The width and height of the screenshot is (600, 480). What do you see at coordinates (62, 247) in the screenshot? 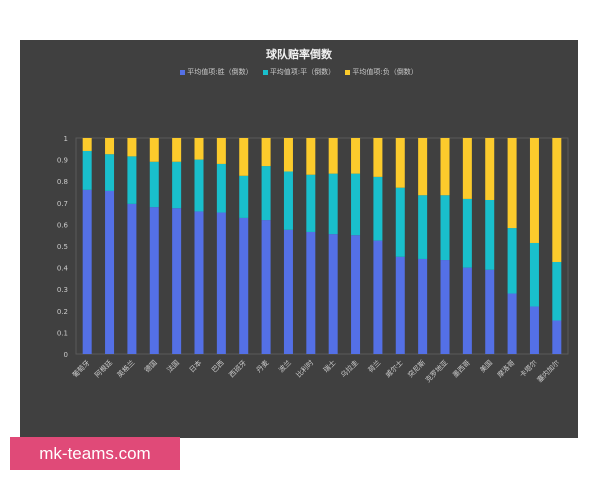
I see `y-tick-label: 0.5` at bounding box center [62, 247].